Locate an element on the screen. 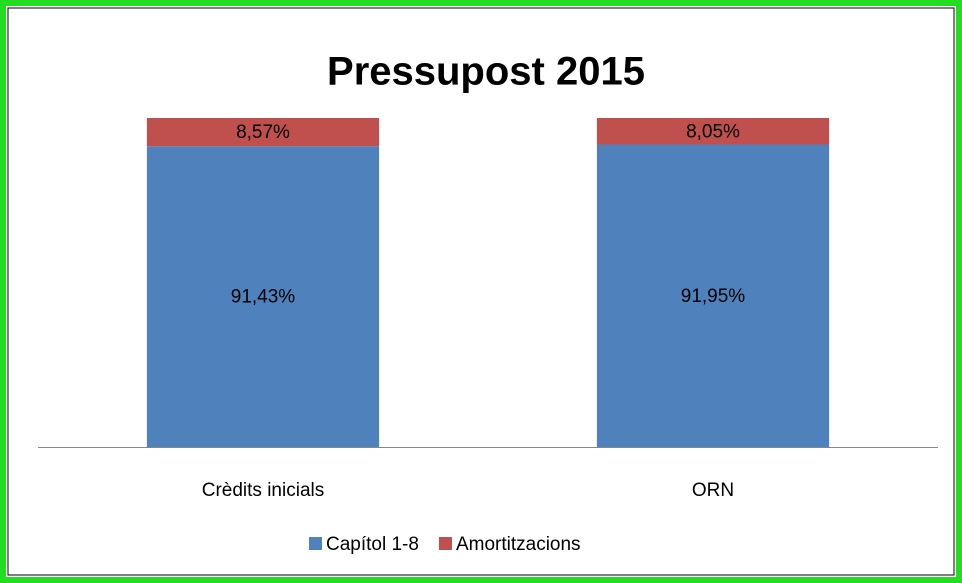 The height and width of the screenshot is (583, 962). legend-label: Capítol 1-8 is located at coordinates (372, 544).